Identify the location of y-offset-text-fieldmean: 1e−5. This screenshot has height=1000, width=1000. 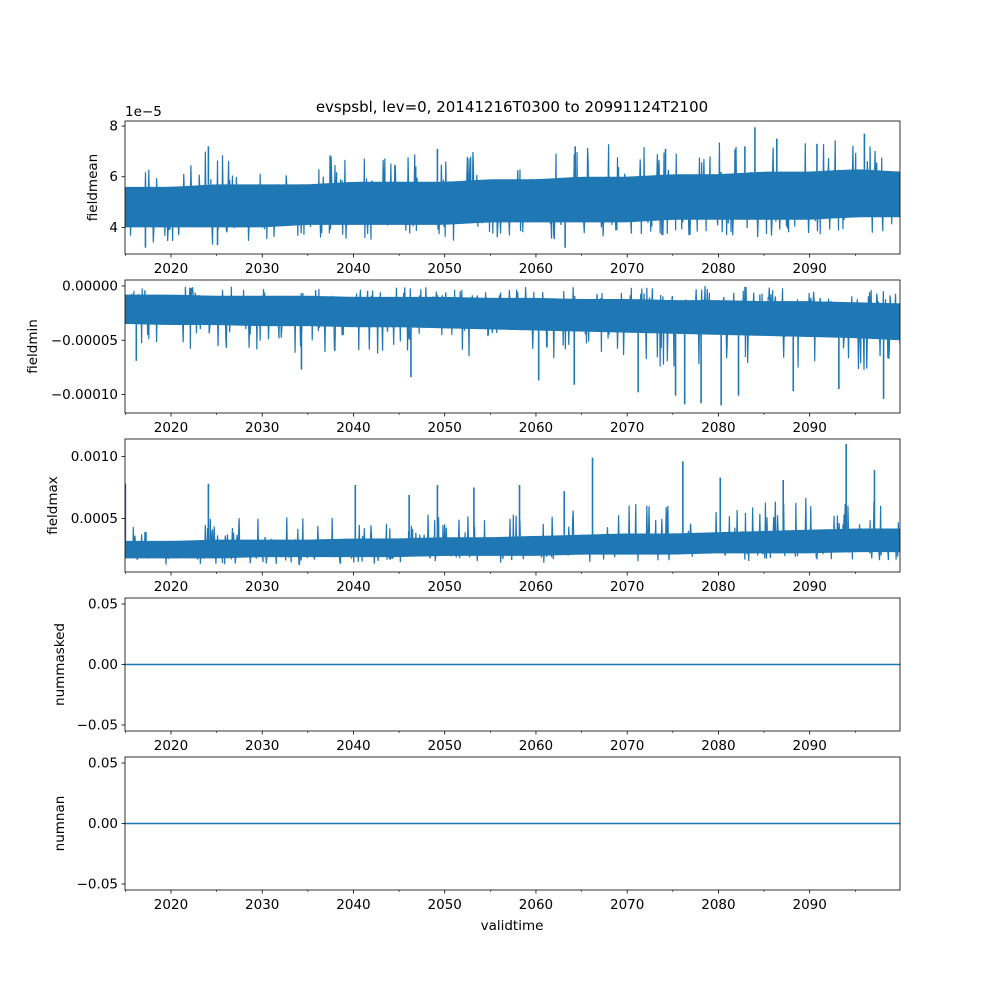
(143, 112).